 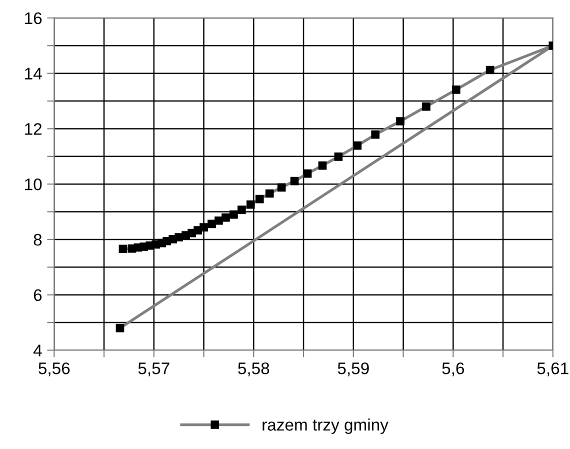 I want to click on x-tick-label: 5,57, so click(x=154, y=369).